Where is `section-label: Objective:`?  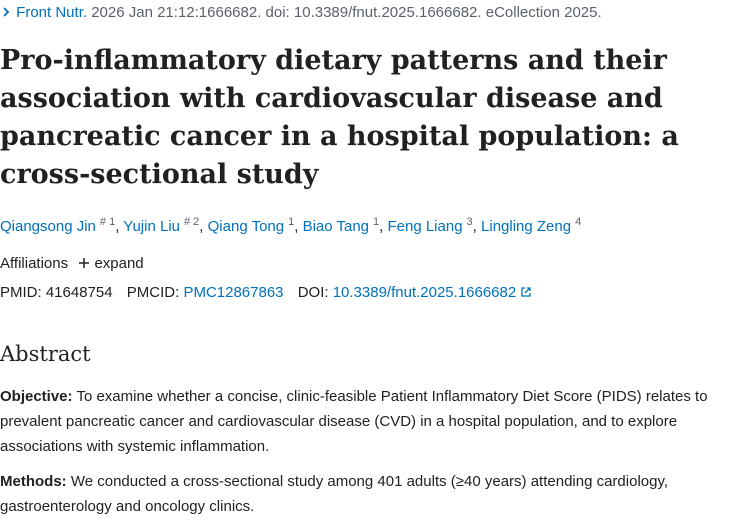 section-label: Objective: is located at coordinates (36, 396).